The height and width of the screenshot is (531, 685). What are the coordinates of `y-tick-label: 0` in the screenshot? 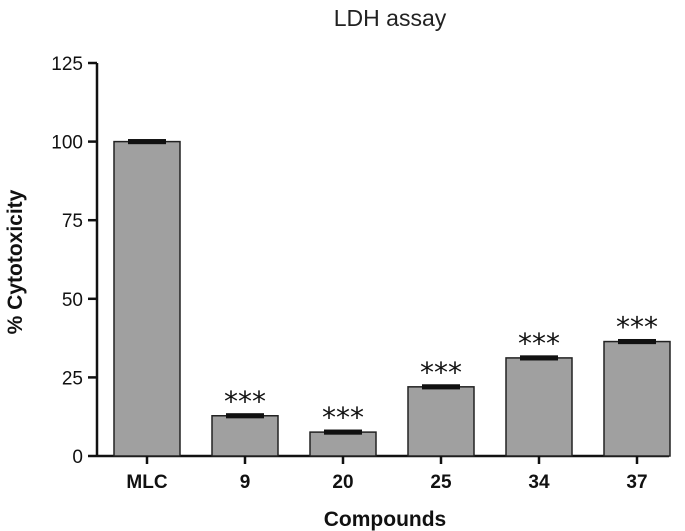 It's located at (77, 457).